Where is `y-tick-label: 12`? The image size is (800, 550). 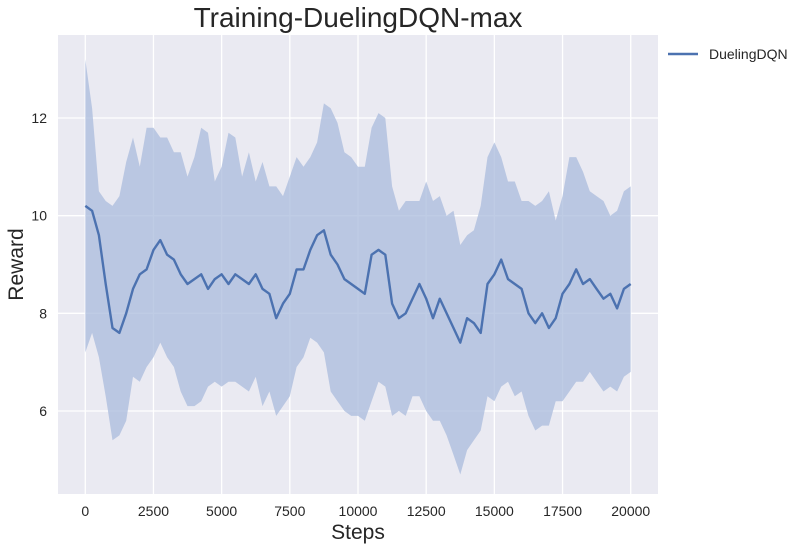 y-tick-label: 12 is located at coordinates (39, 118).